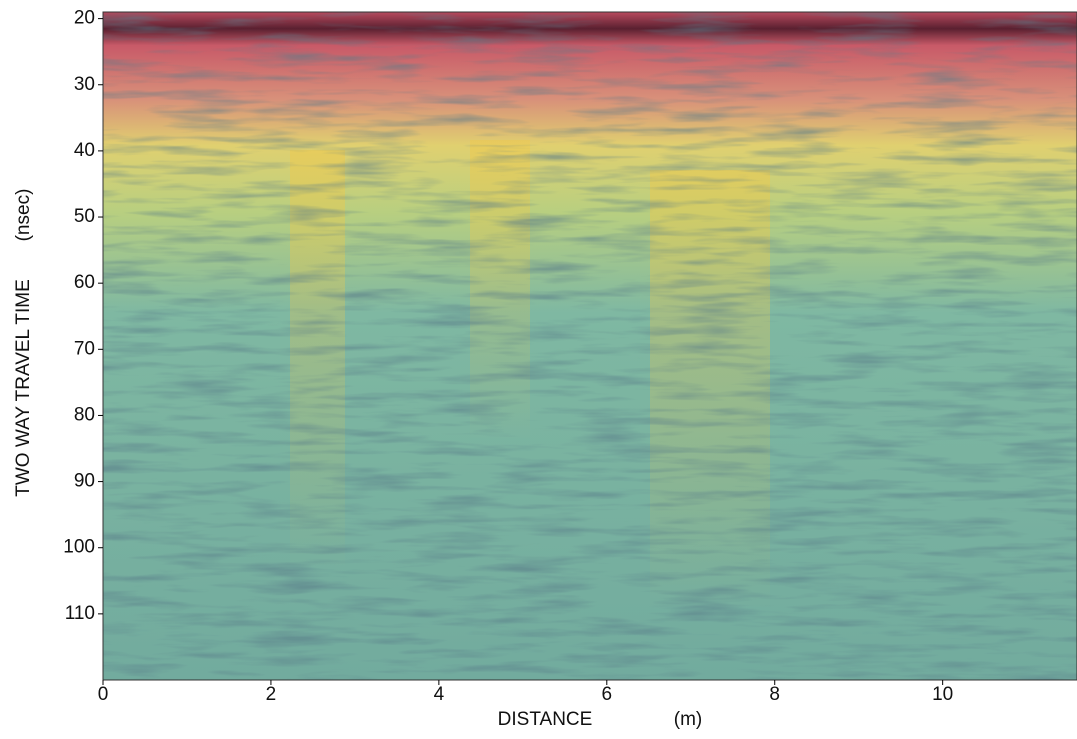  What do you see at coordinates (23, 215) in the screenshot?
I see `y-axis-unit: (nsec)` at bounding box center [23, 215].